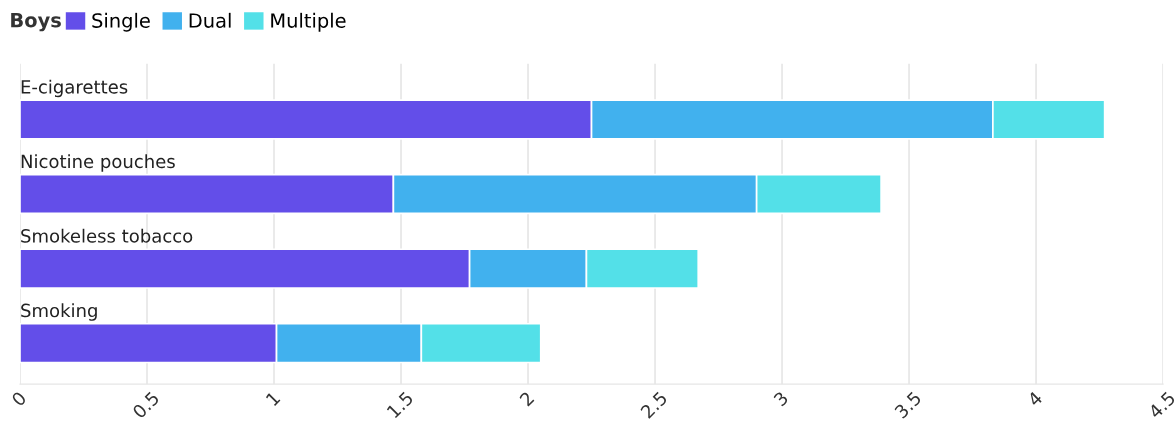 This screenshot has height=439, width=1176. I want to click on x-tick-label: 1.5, so click(400, 405).